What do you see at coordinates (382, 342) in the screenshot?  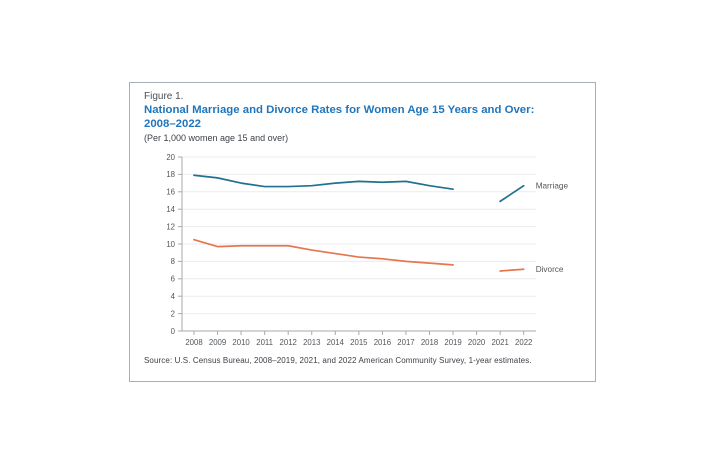 I see `x-tick-label: 2016` at bounding box center [382, 342].